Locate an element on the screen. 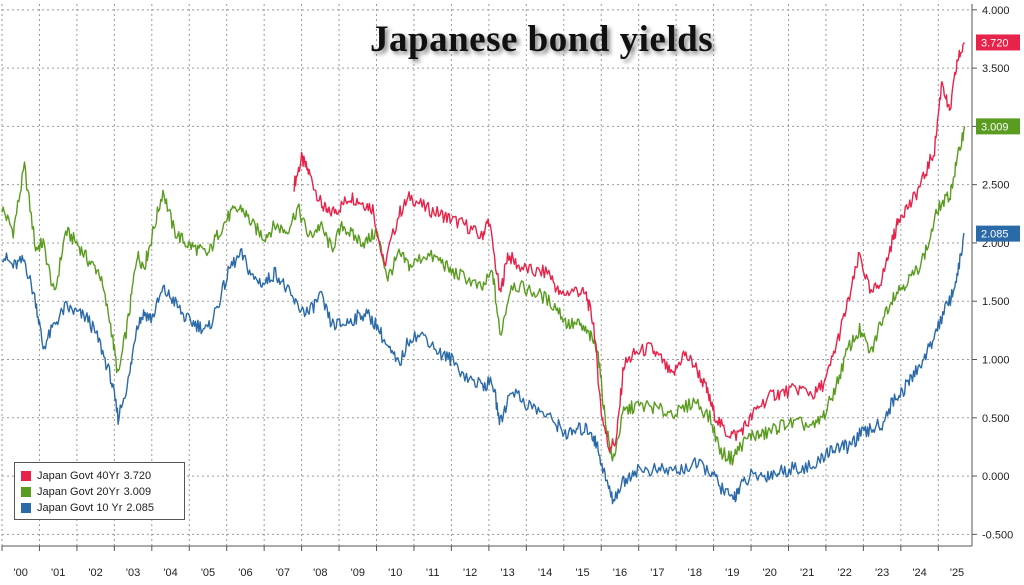 This screenshot has height=585, width=1024. x-tick-label: '13 is located at coordinates (507, 573).